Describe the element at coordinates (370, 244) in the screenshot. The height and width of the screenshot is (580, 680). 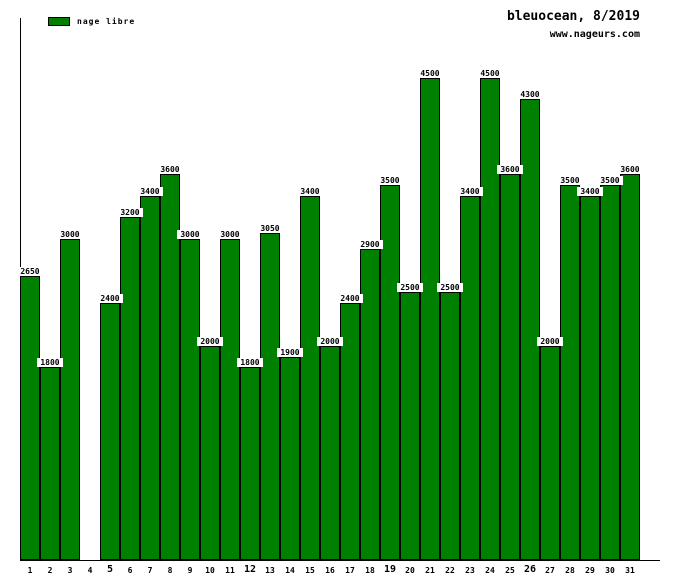
I see `bar-value-label-day-18: 2900` at that location.